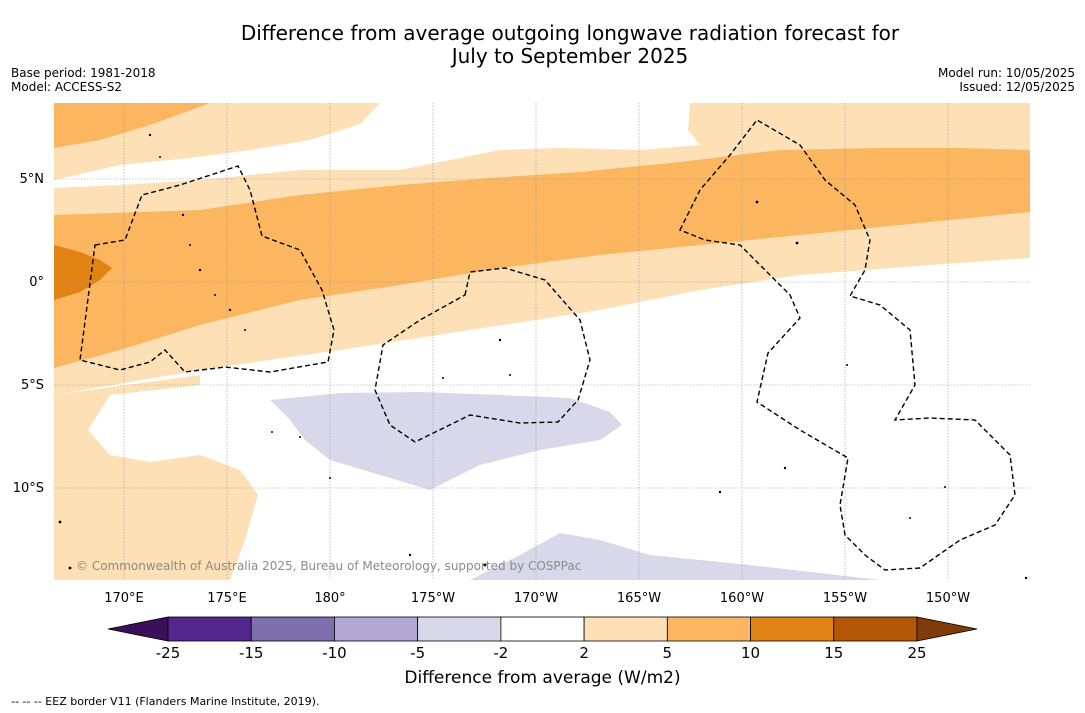 Image resolution: width=1085 pixels, height=713 pixels. Describe the element at coordinates (917, 653) in the screenshot. I see `colorbar-tick-label: 25` at that location.